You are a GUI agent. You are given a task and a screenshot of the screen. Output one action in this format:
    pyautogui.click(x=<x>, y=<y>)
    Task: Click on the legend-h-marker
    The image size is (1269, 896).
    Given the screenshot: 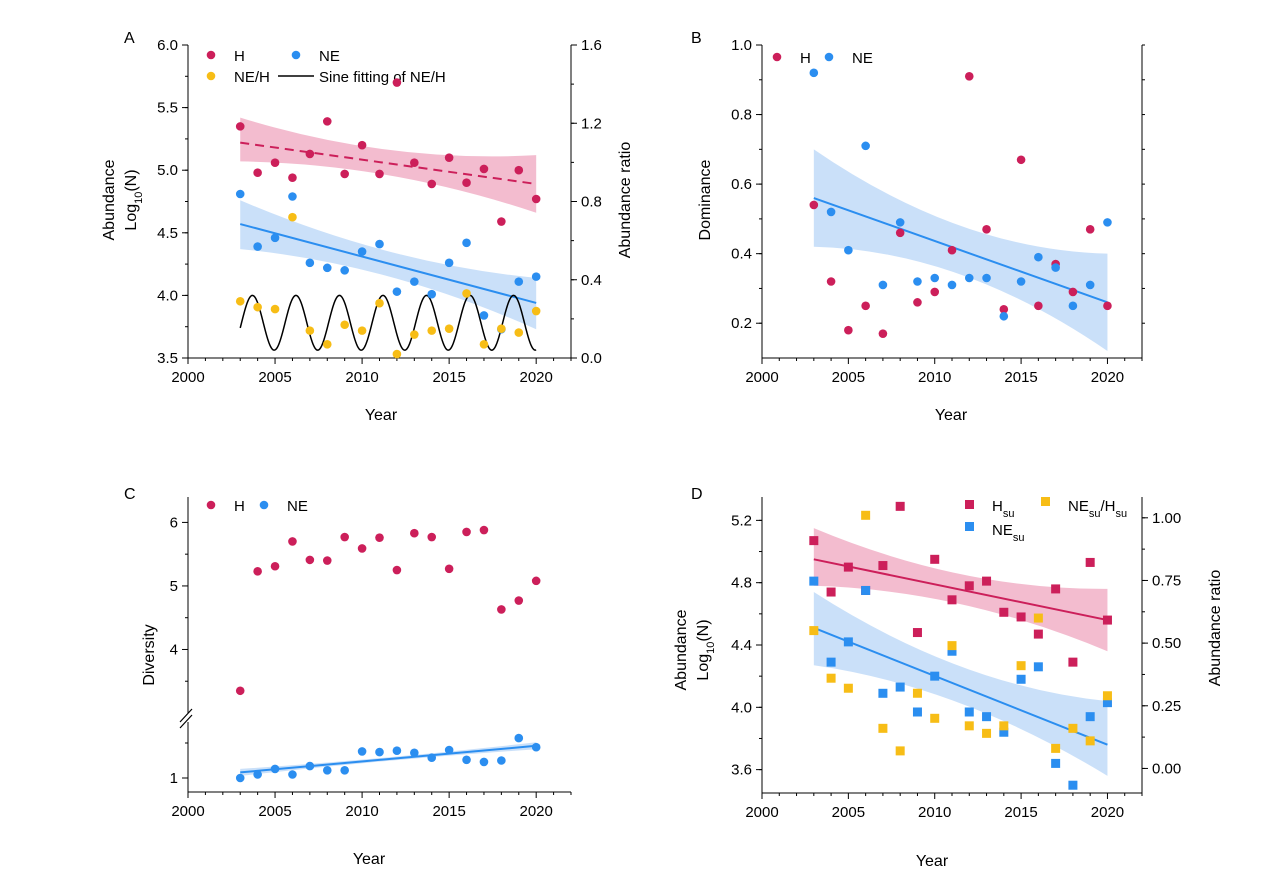 What is the action you would take?
    pyautogui.click(x=211, y=55)
    